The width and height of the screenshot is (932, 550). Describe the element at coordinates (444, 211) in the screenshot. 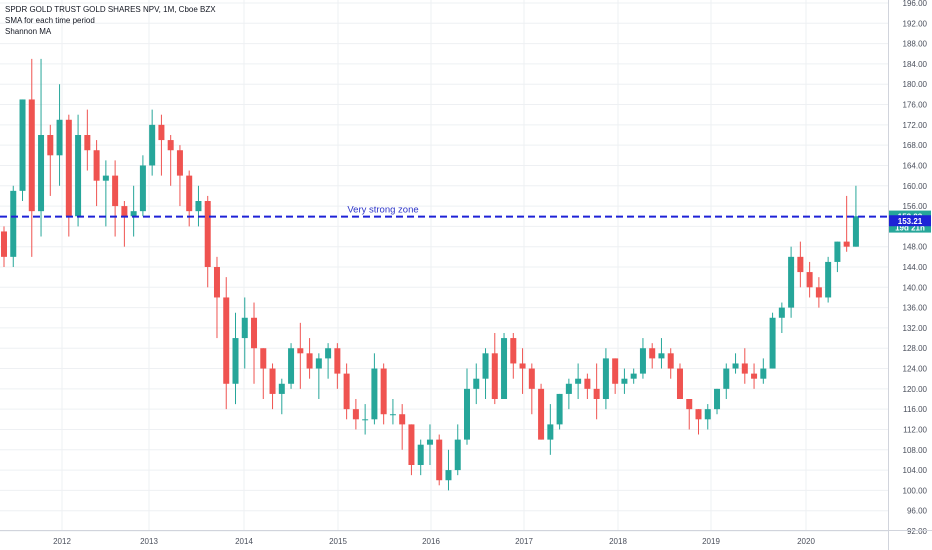

I see `strong-zone-line: Very strong zone` at that location.